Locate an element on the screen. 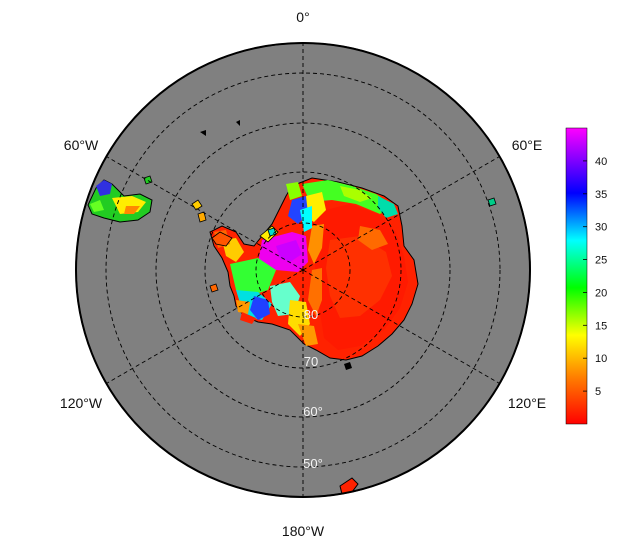  latitude-circle is located at coordinates (303, 270).